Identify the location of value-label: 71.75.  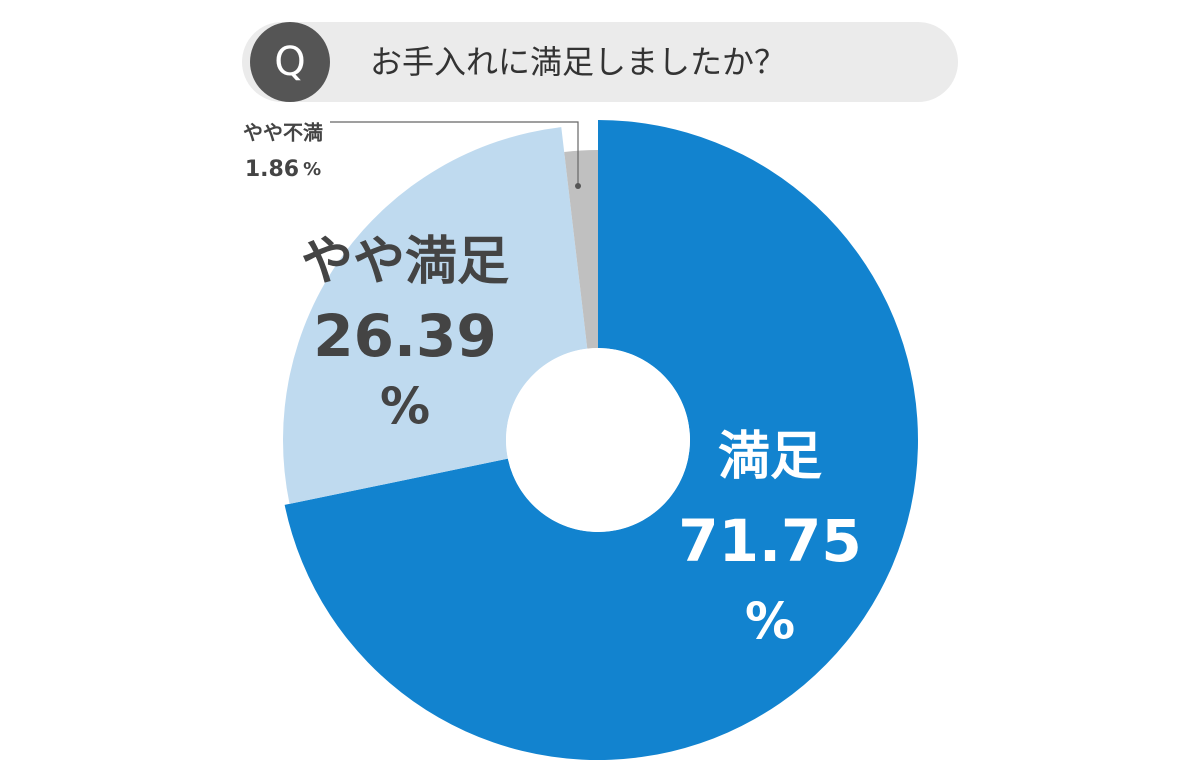
(769, 541).